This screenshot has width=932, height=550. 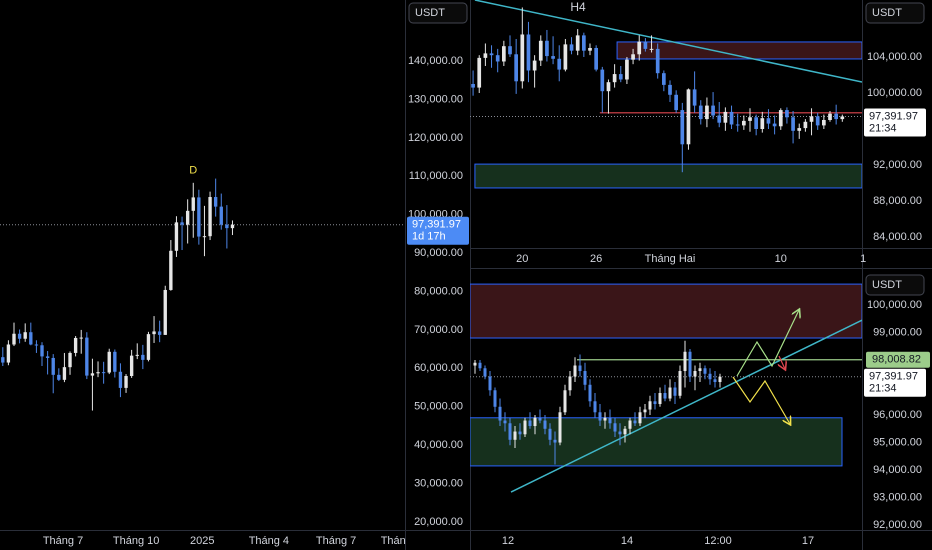 I want to click on x-tick-label: Tháng 10, so click(x=136, y=541).